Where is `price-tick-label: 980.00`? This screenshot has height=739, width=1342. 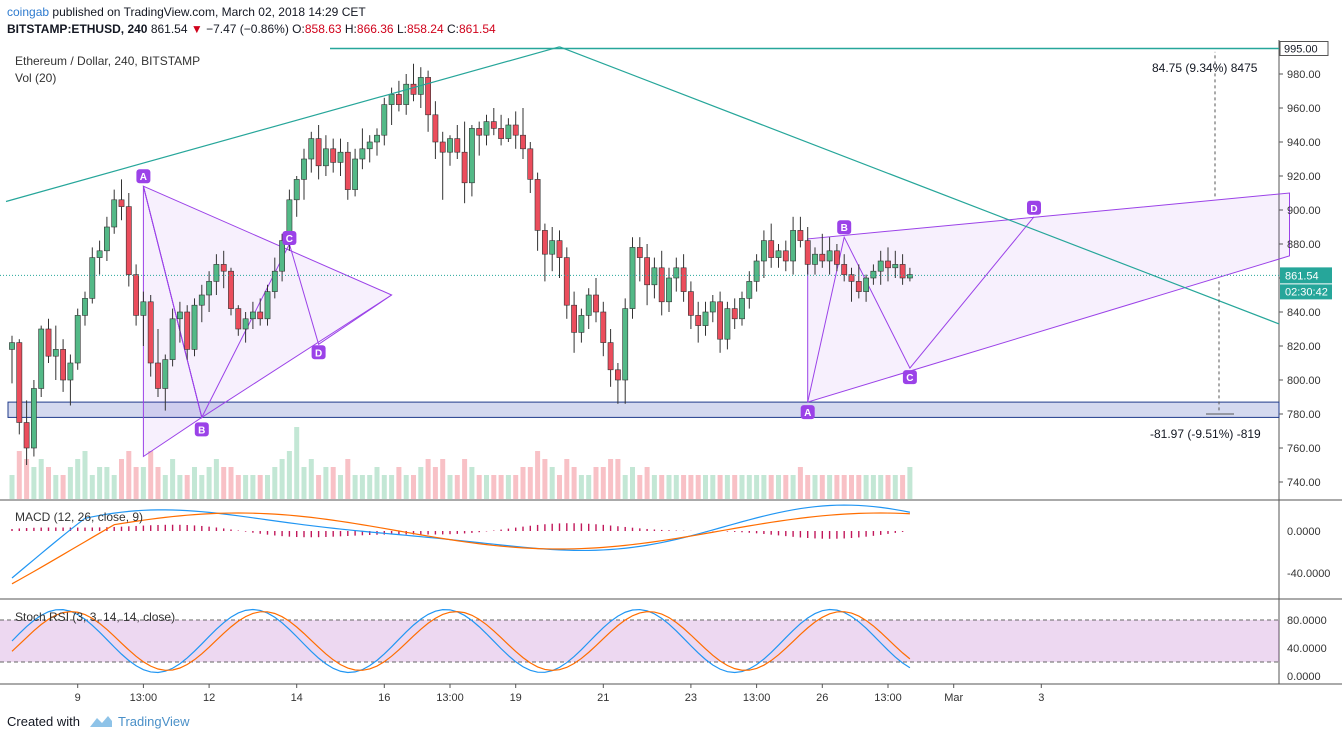
price-tick-label: 980.00 is located at coordinates (1304, 75).